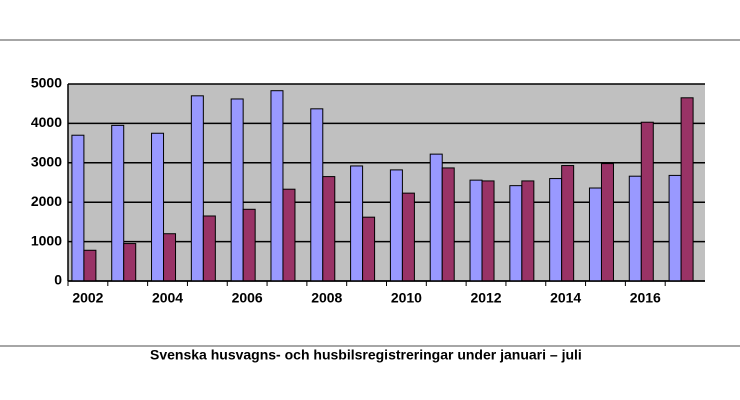 This screenshot has height=400, width=740. I want to click on x-tick-label: 2012, so click(485, 298).